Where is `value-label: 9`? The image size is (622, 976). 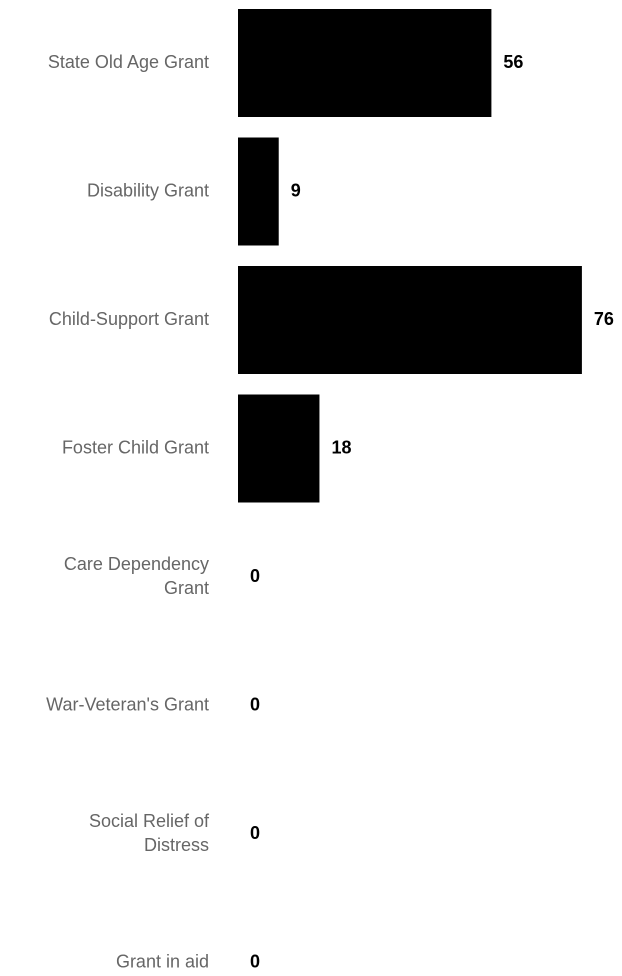
value-label: 9 is located at coordinates (296, 190).